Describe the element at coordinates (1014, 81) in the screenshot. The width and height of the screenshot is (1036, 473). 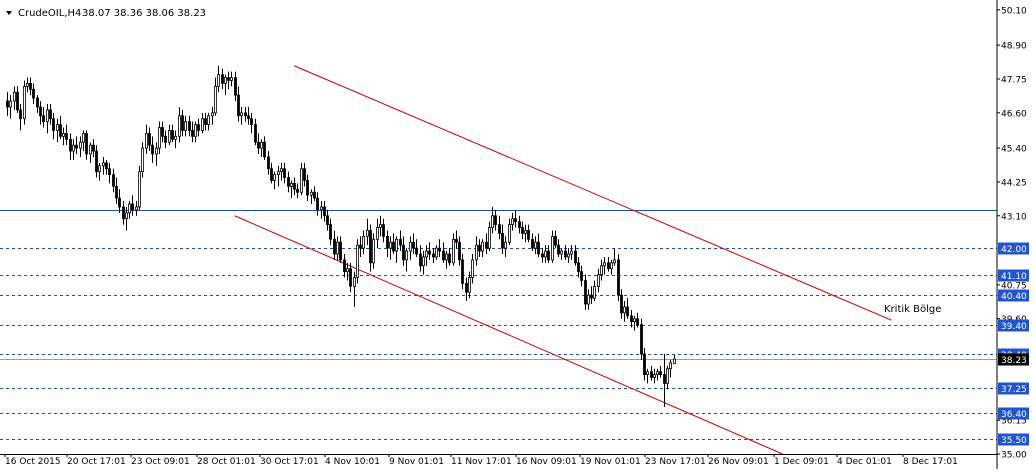
I see `price-tick-label: 47.75` at that location.